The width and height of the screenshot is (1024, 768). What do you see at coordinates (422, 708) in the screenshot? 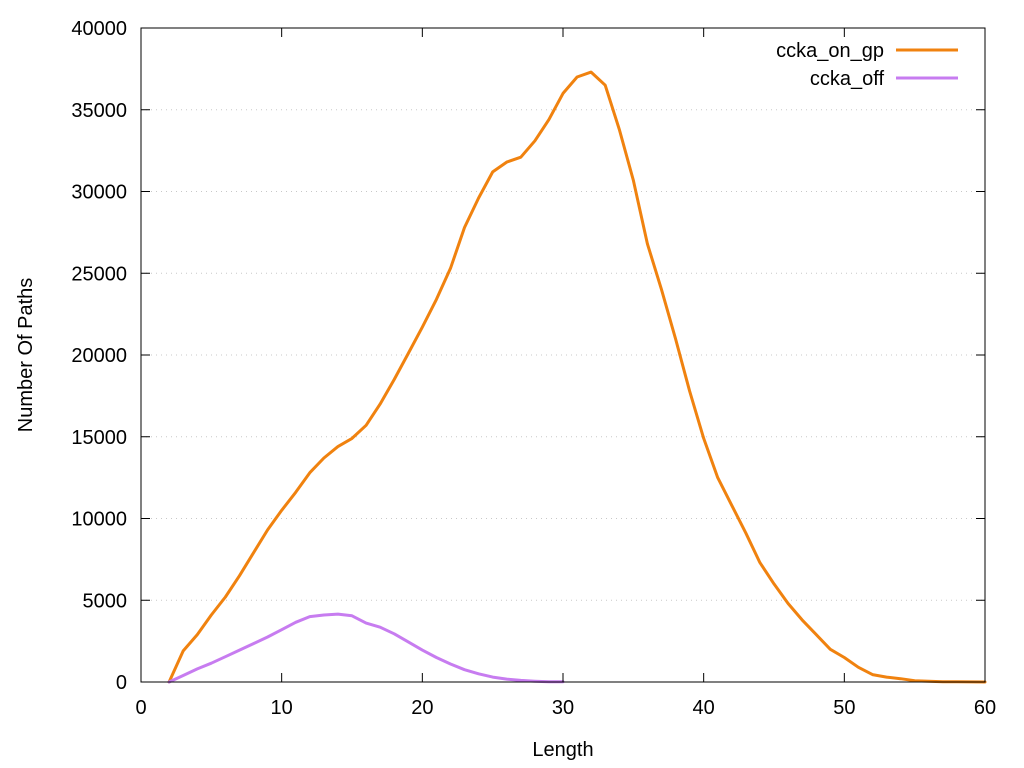
I see `x-tick-label: 20` at bounding box center [422, 708].